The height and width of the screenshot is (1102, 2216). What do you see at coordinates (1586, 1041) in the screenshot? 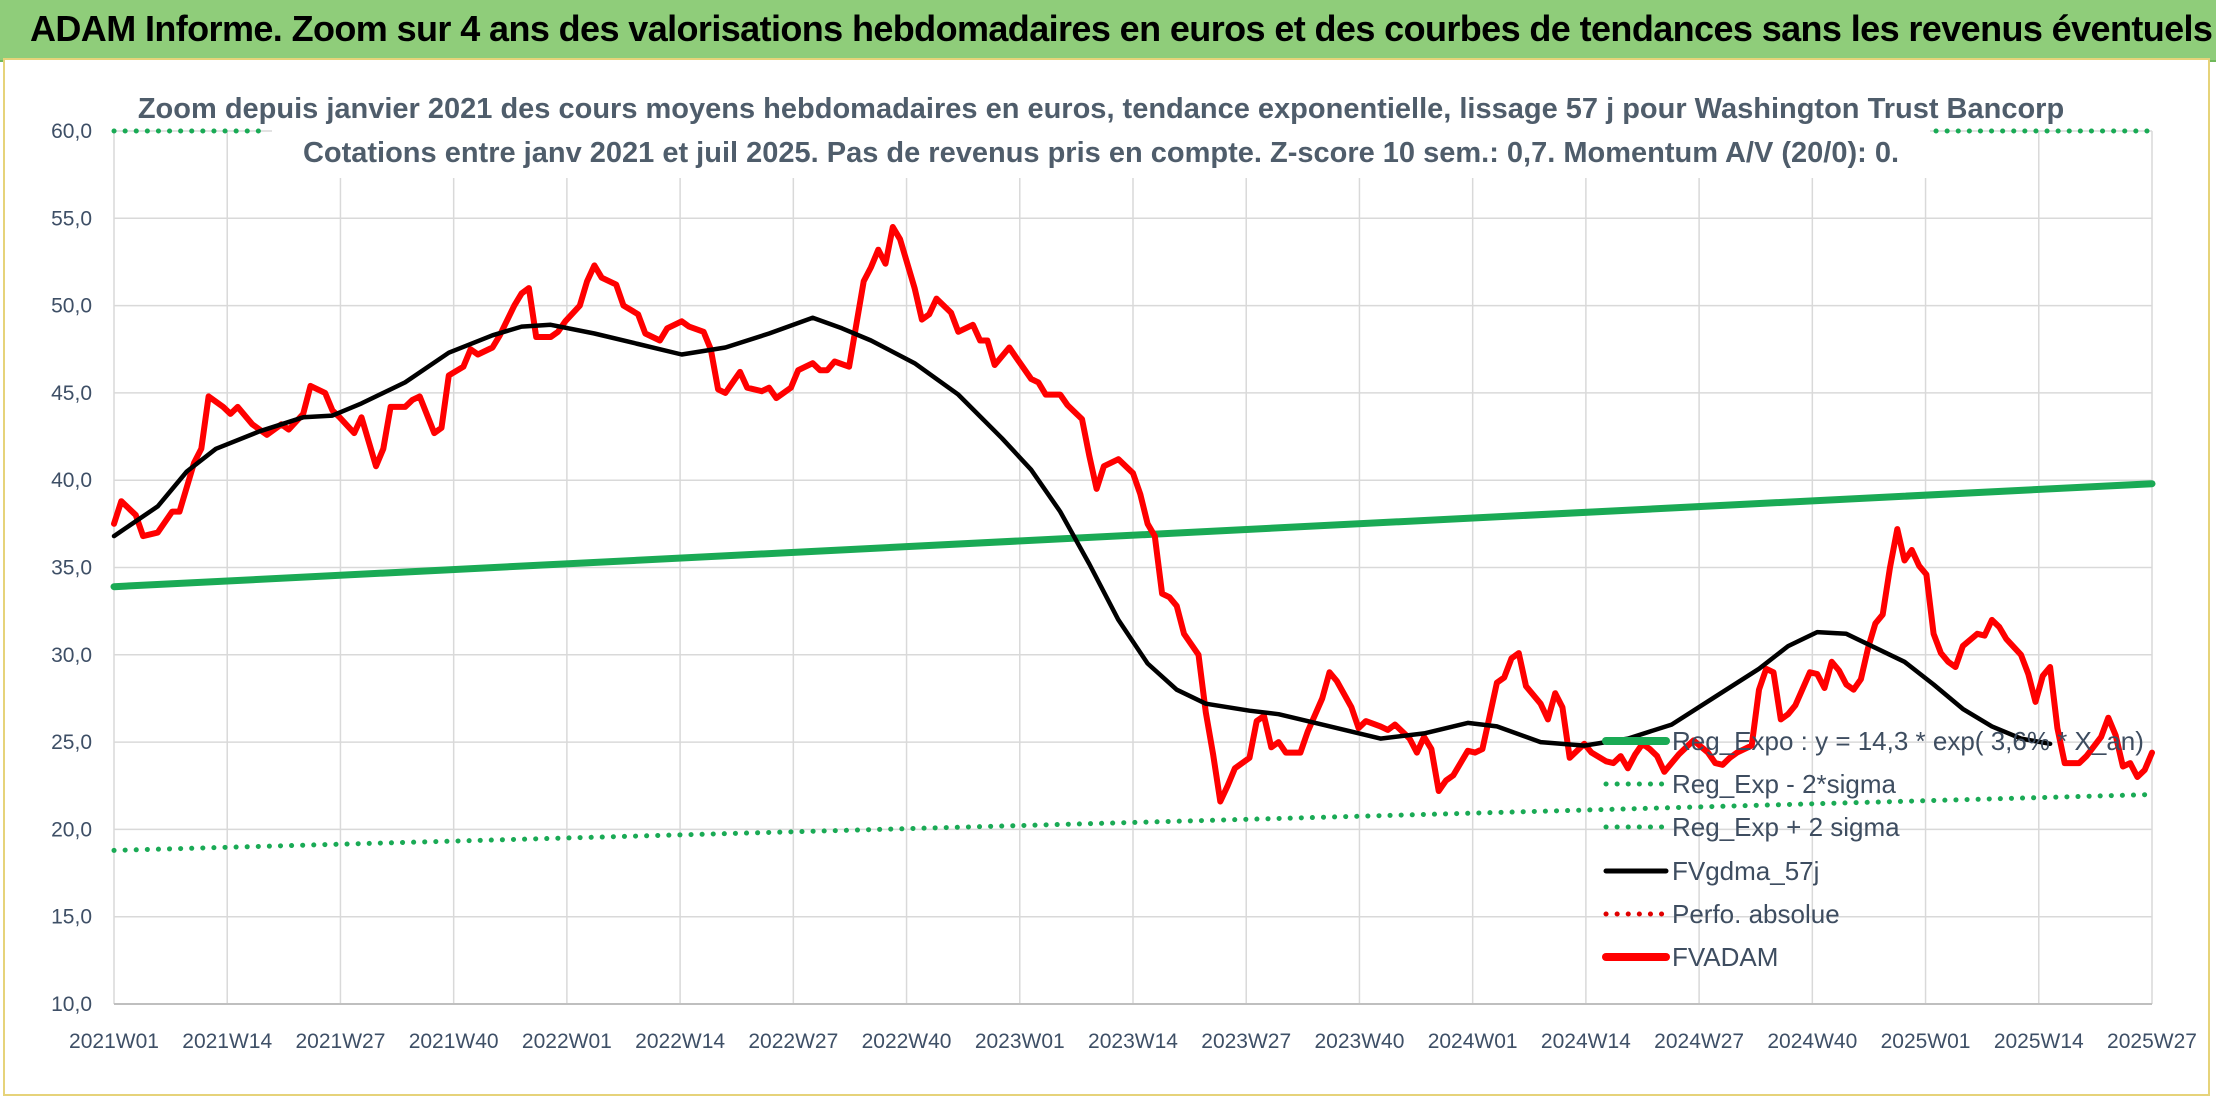
I see `x-tick-label: 2024W14` at bounding box center [1586, 1041].